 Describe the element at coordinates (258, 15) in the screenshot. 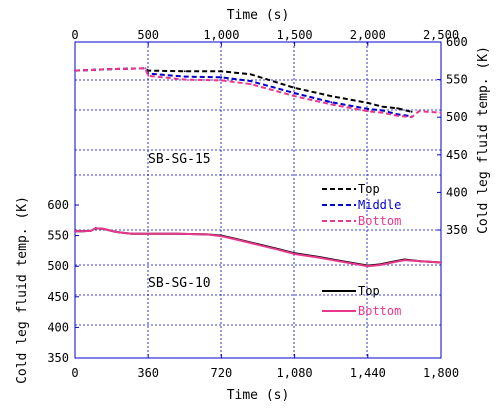

I see `x-axis-title-top: Time (s)` at that location.